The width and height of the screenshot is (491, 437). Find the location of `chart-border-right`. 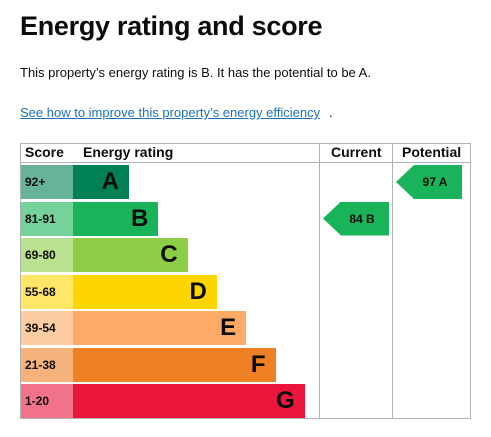

chart-border-right is located at coordinates (470, 281).